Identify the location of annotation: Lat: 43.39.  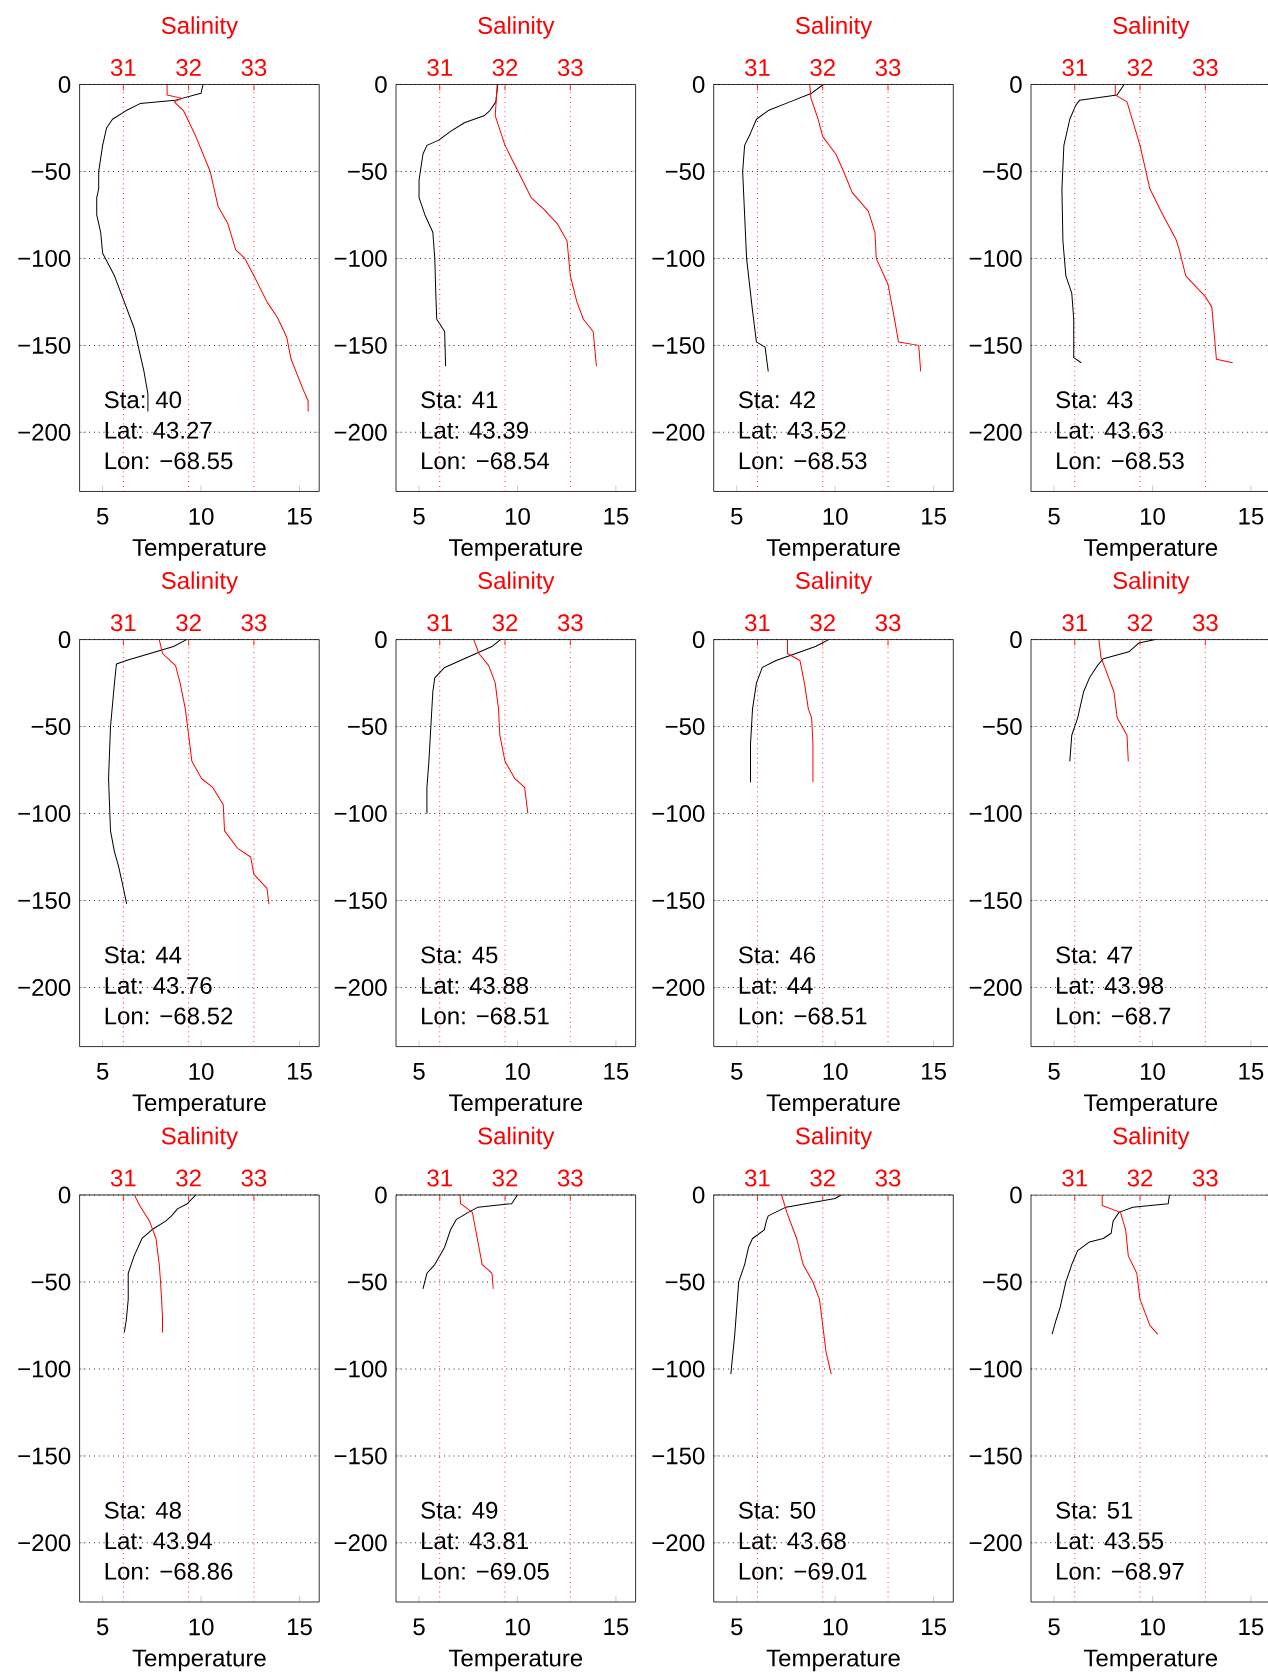
(475, 430).